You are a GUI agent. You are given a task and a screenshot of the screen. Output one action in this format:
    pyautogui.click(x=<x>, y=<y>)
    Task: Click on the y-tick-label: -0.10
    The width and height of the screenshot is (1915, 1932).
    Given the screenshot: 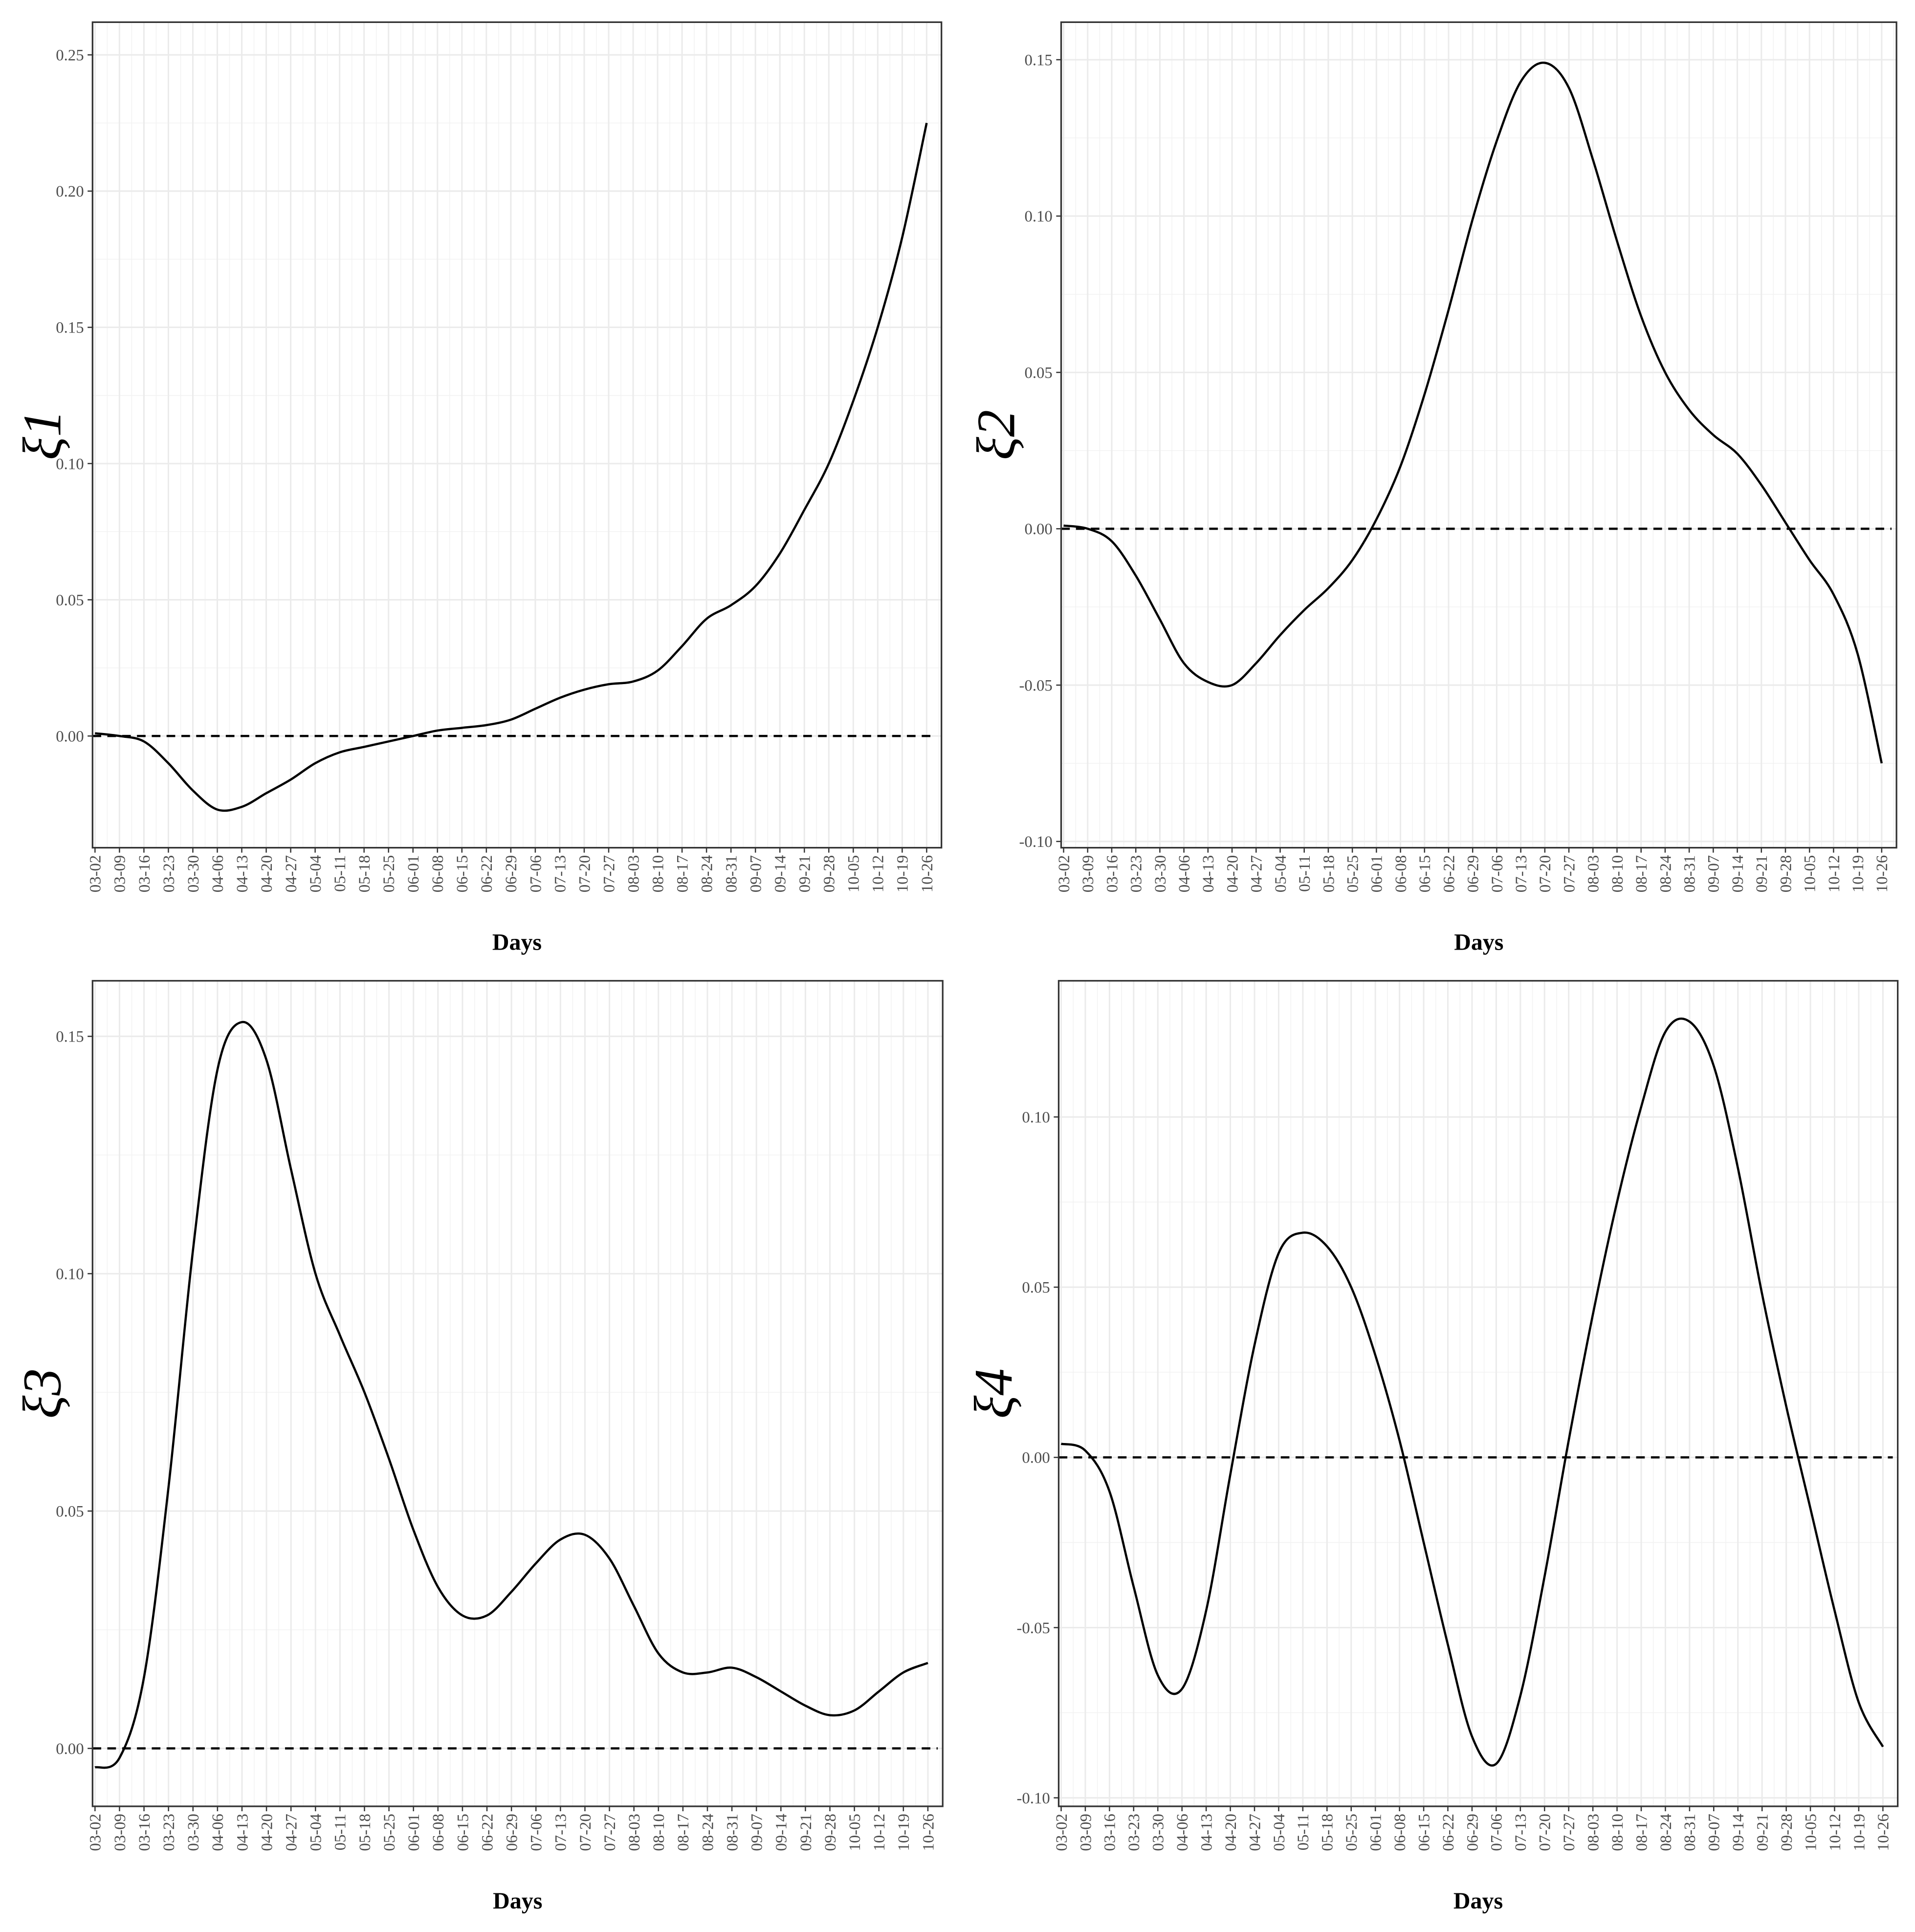 What is the action you would take?
    pyautogui.click(x=1036, y=842)
    